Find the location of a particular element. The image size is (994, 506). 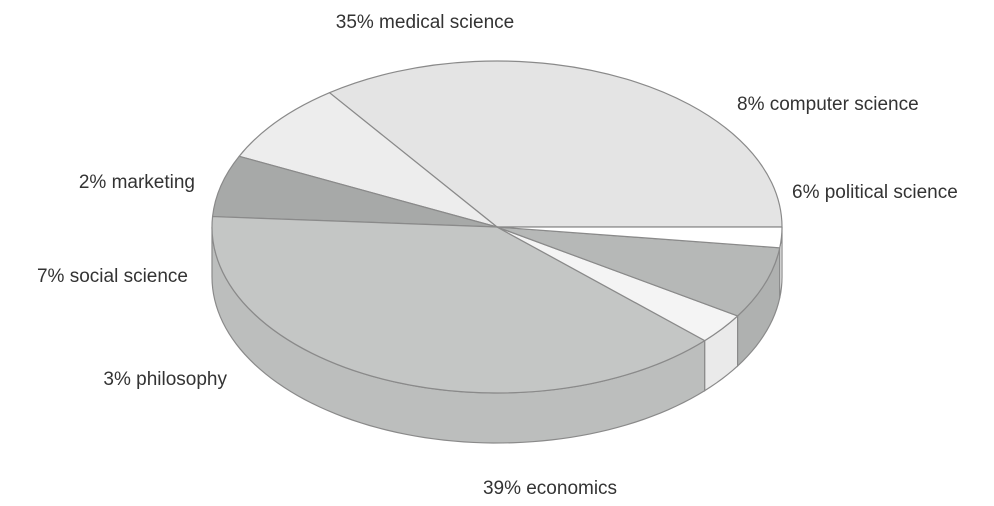

slice-label-computer-science: 8% computer science is located at coordinates (828, 104).